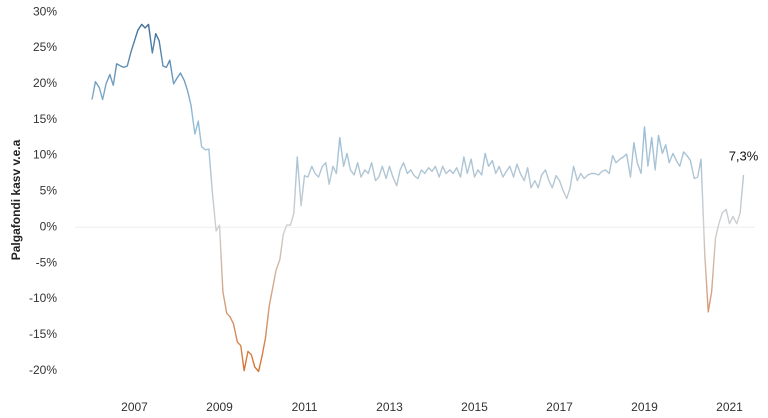 This screenshot has width=768, height=418. What do you see at coordinates (45, 119) in the screenshot?
I see `y-tick-label: 15%` at bounding box center [45, 119].